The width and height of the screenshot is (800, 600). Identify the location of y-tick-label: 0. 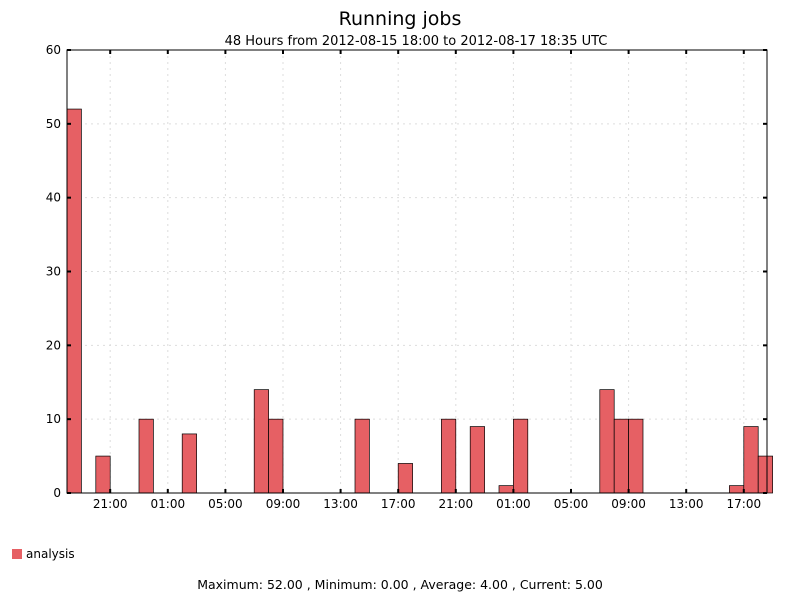
(57, 493).